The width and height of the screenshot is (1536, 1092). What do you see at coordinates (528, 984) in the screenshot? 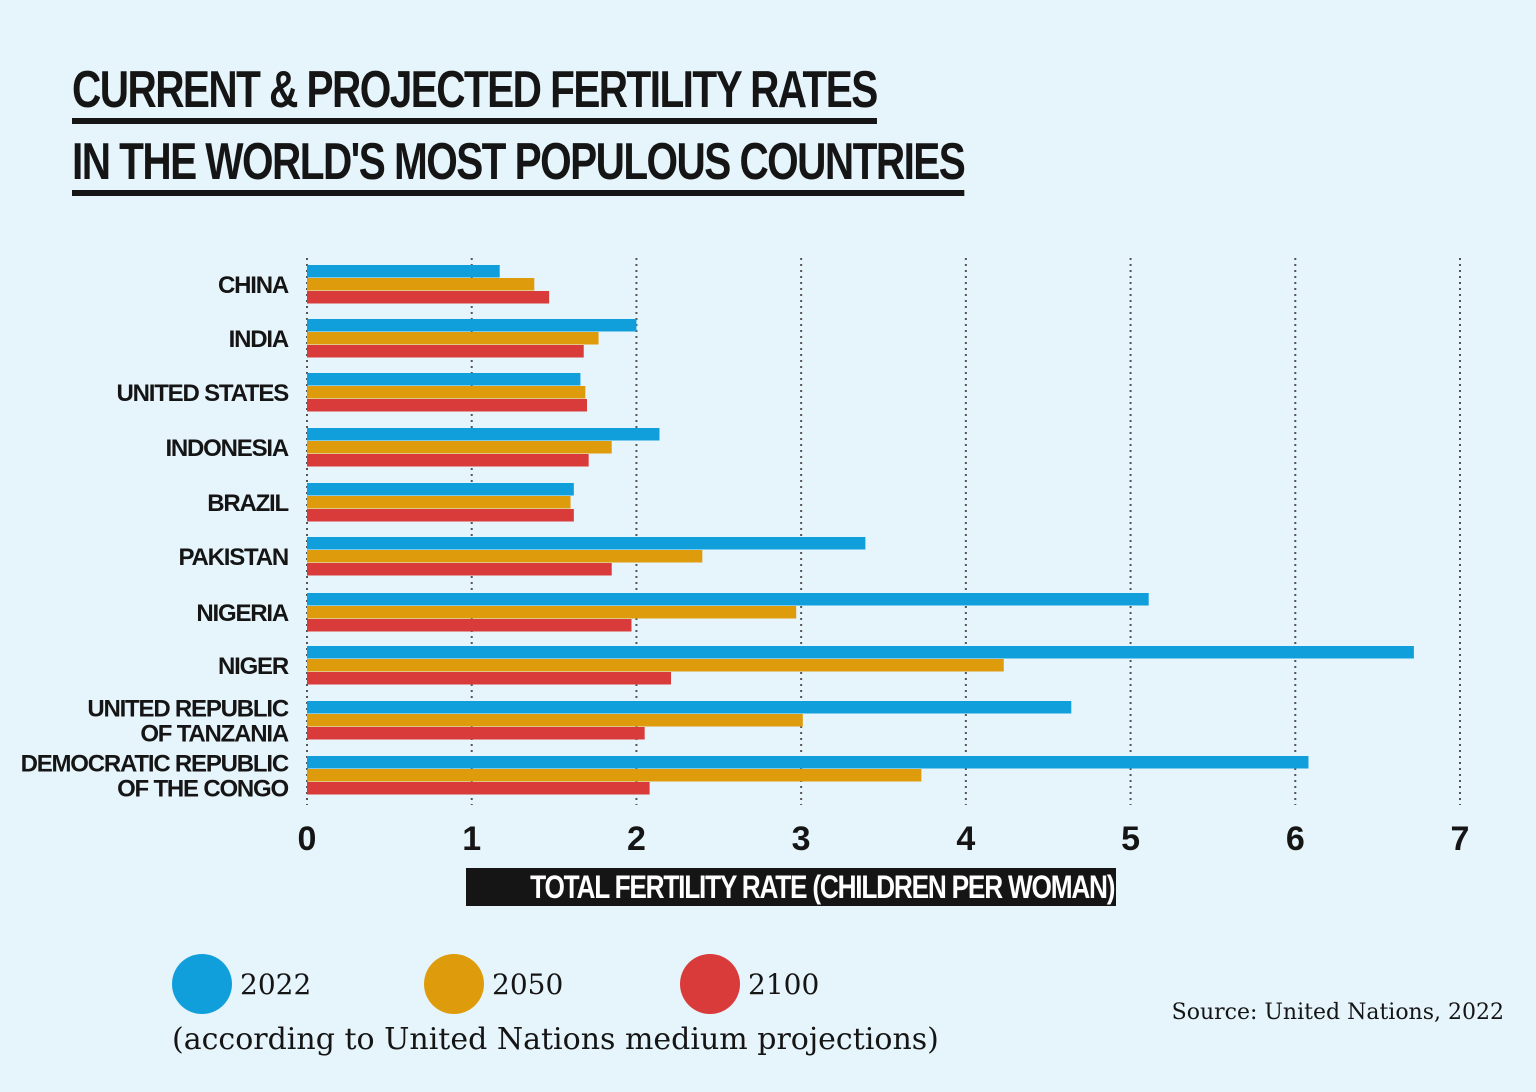
I see `legend-label: 2050` at bounding box center [528, 984].